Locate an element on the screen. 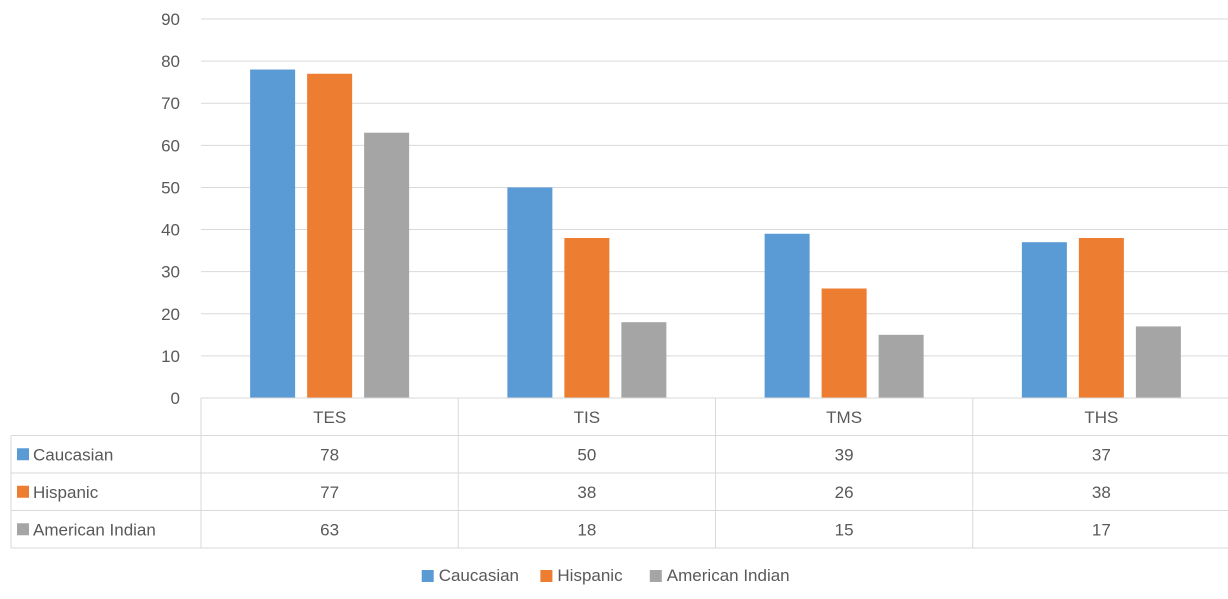 This screenshot has width=1228, height=599. category-label: TES is located at coordinates (329, 417).